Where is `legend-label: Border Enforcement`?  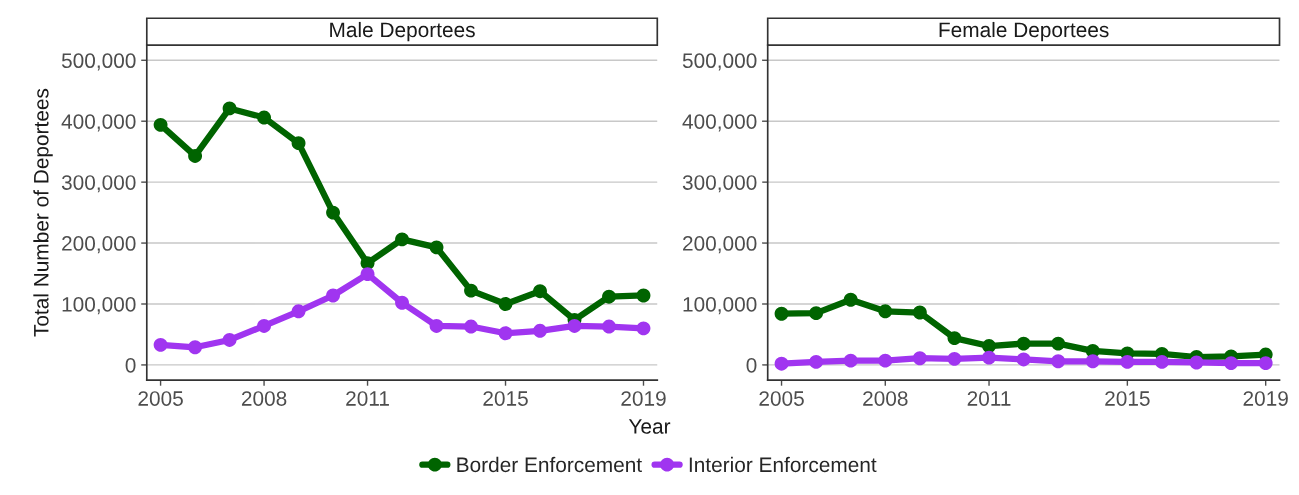 legend-label: Border Enforcement is located at coordinates (549, 464).